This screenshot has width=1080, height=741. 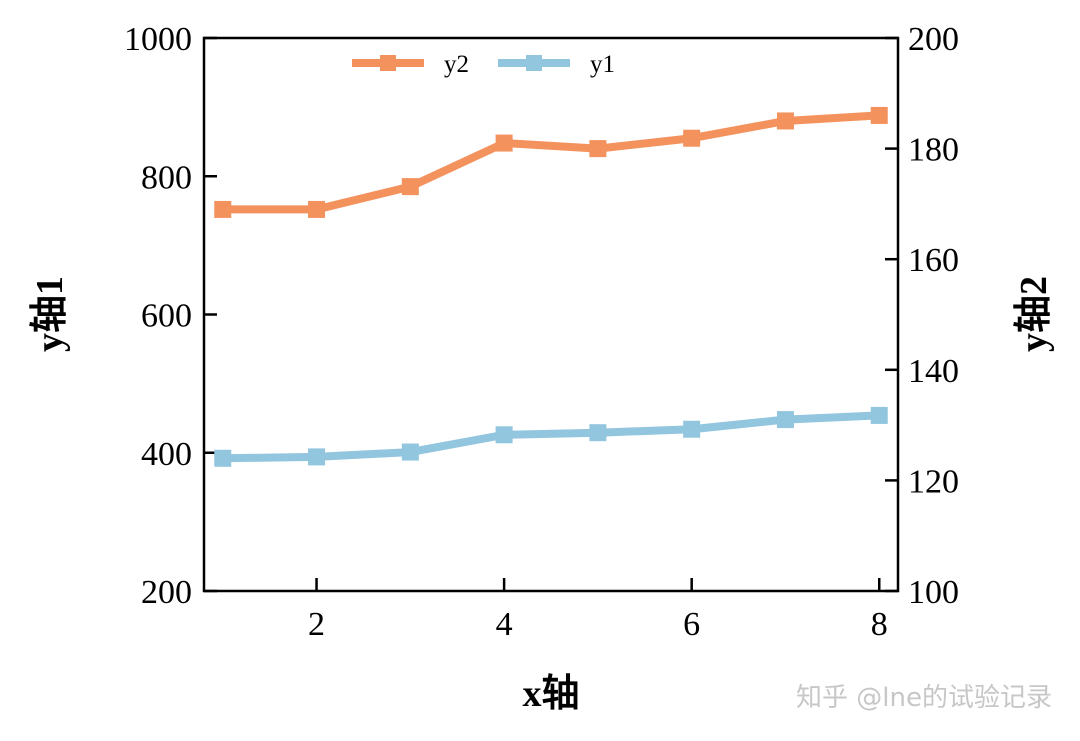 What do you see at coordinates (504, 624) in the screenshot?
I see `x-tick-label: 4` at bounding box center [504, 624].